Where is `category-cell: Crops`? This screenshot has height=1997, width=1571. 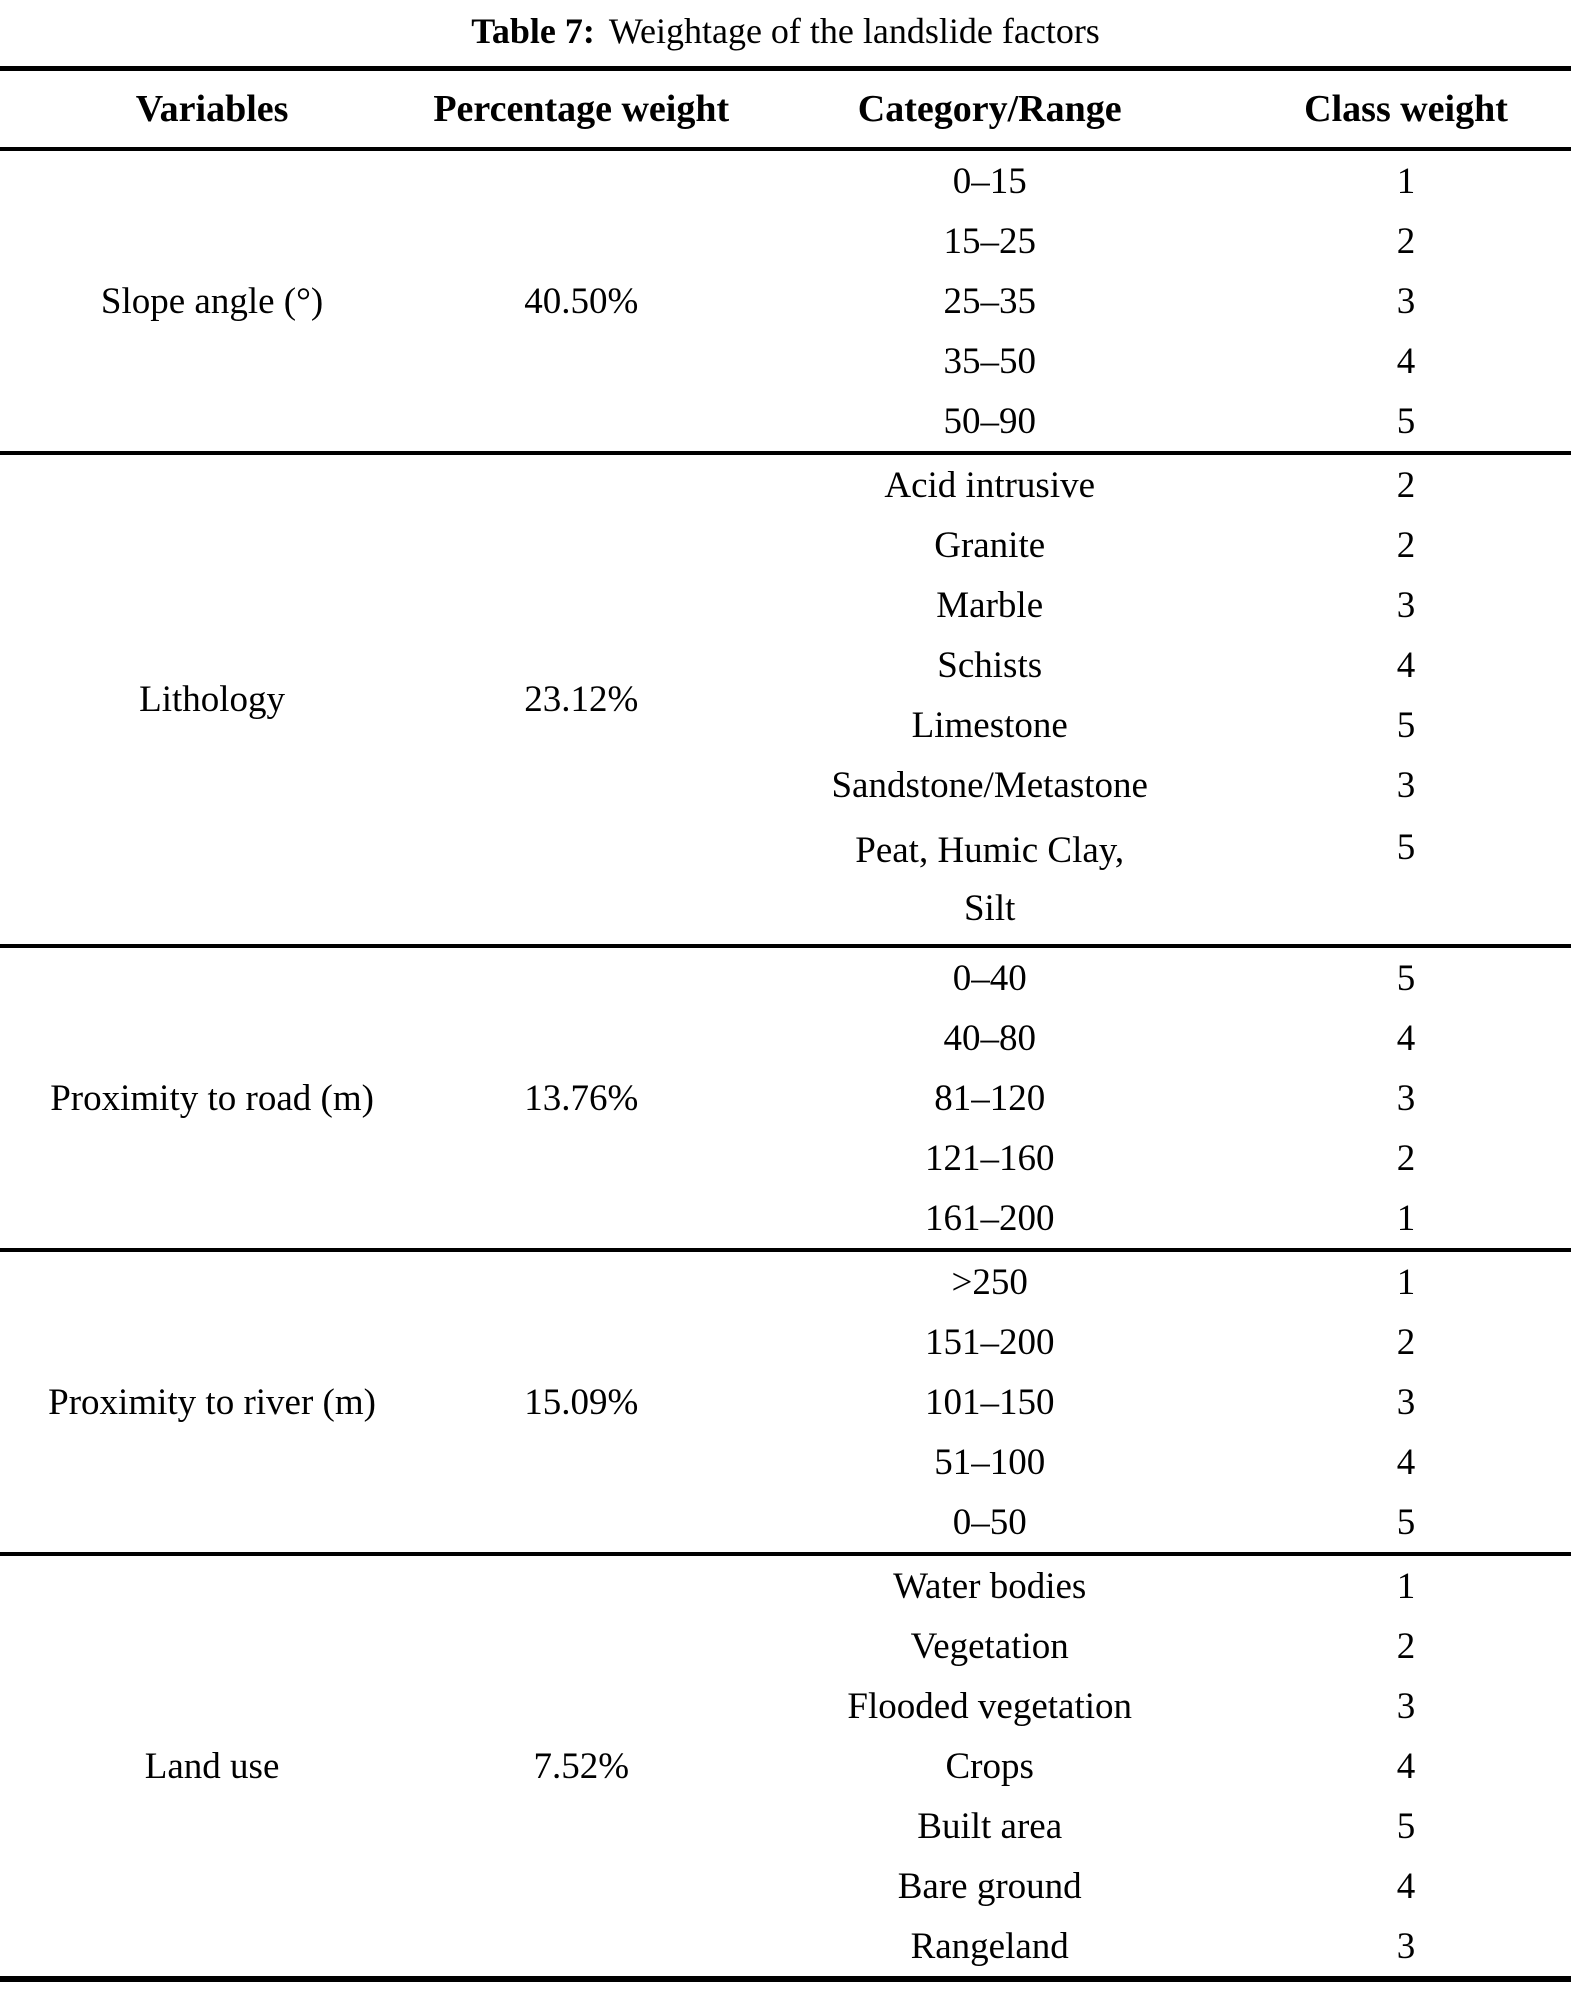 category-cell: Crops is located at coordinates (989, 1766).